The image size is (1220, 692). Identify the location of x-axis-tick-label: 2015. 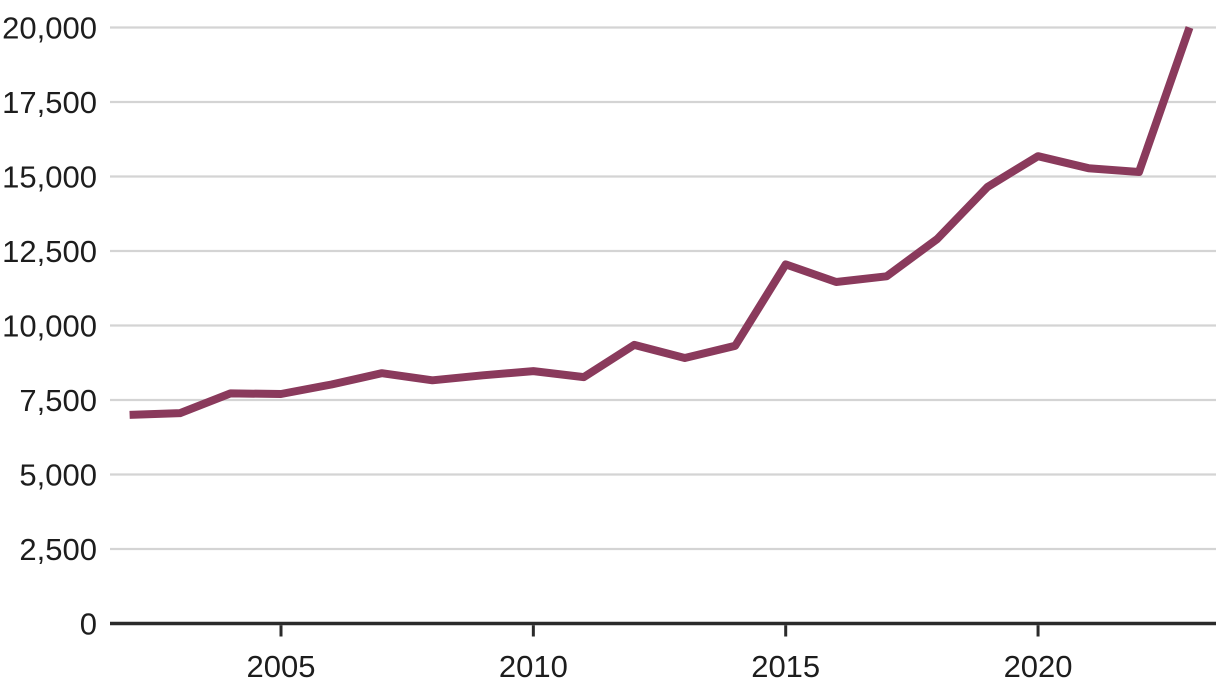
(785, 666).